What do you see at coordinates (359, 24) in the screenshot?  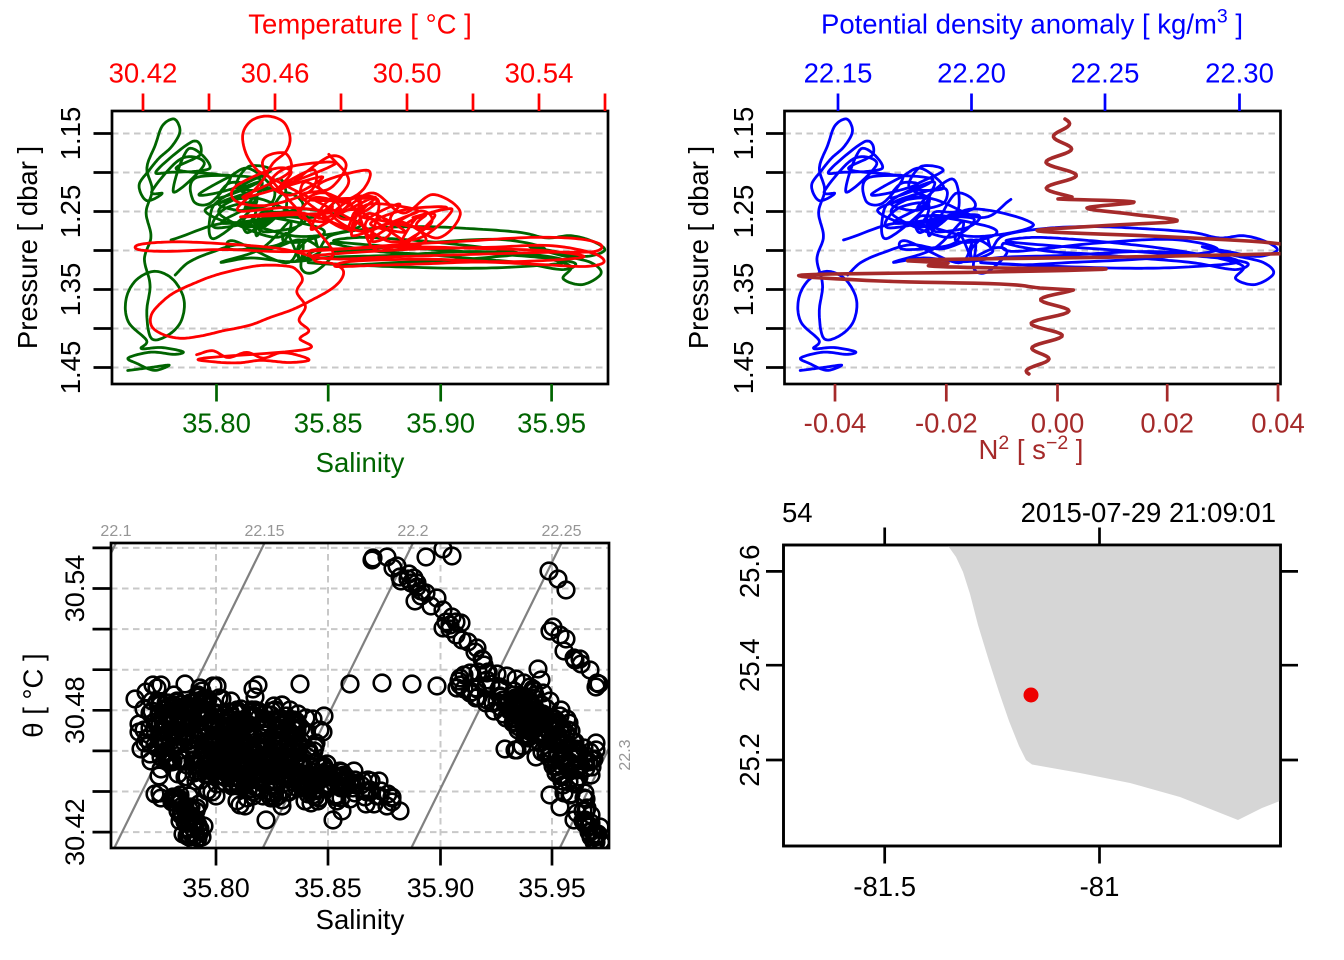 I see `svg-text: Temperature [ °C ]` at bounding box center [359, 24].